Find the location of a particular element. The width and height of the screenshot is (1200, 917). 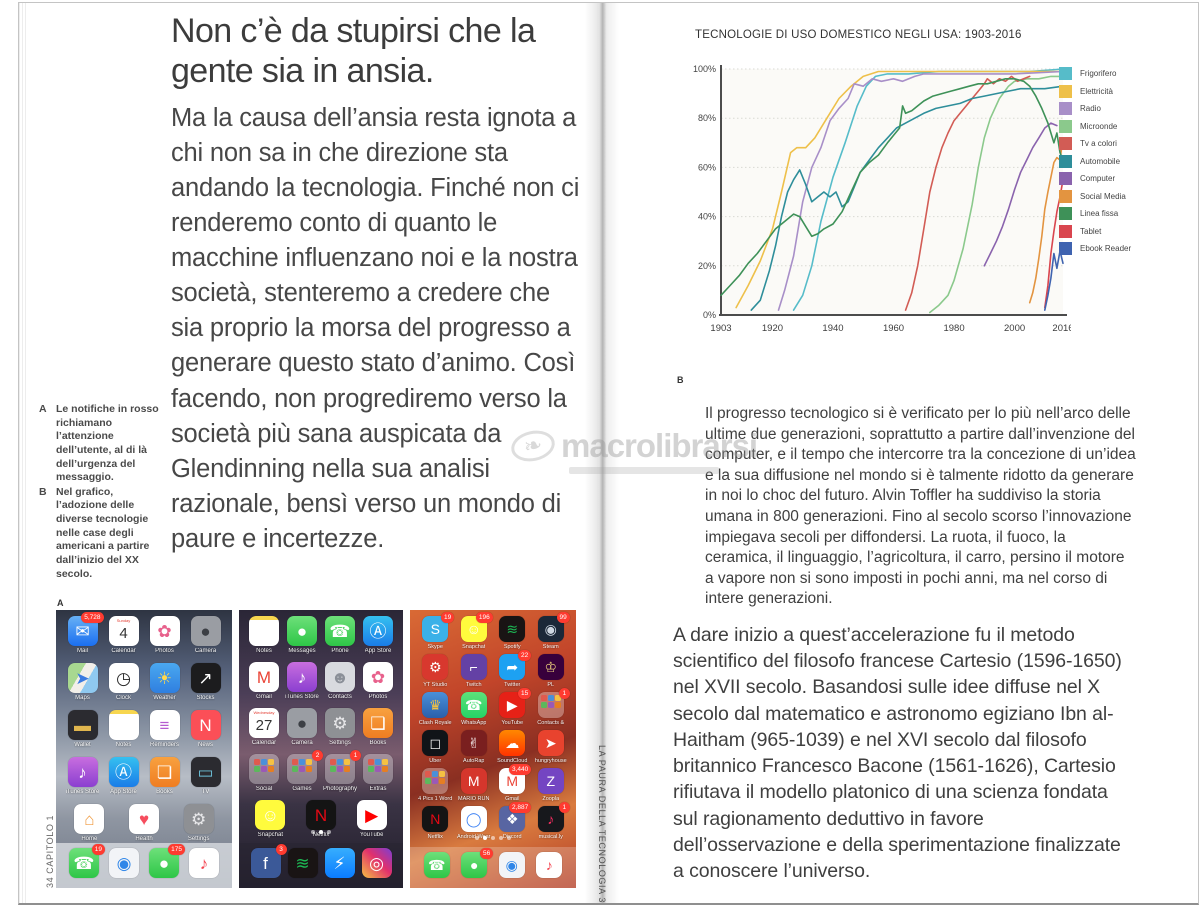

notification-badge: 19 is located at coordinates (98, 849).